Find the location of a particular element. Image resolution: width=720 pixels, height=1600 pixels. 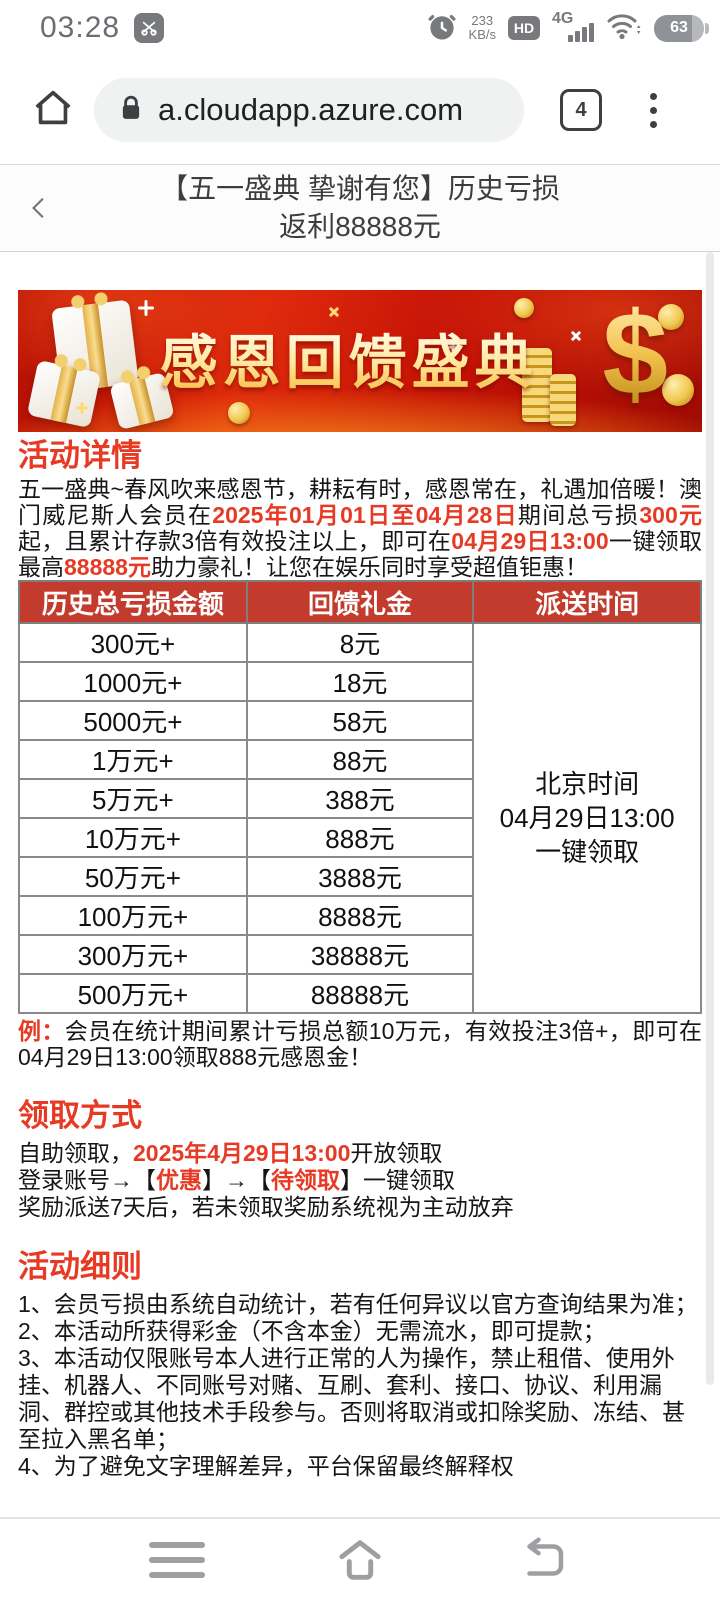

section-heading-claim: 领取方式 is located at coordinates (80, 1115).